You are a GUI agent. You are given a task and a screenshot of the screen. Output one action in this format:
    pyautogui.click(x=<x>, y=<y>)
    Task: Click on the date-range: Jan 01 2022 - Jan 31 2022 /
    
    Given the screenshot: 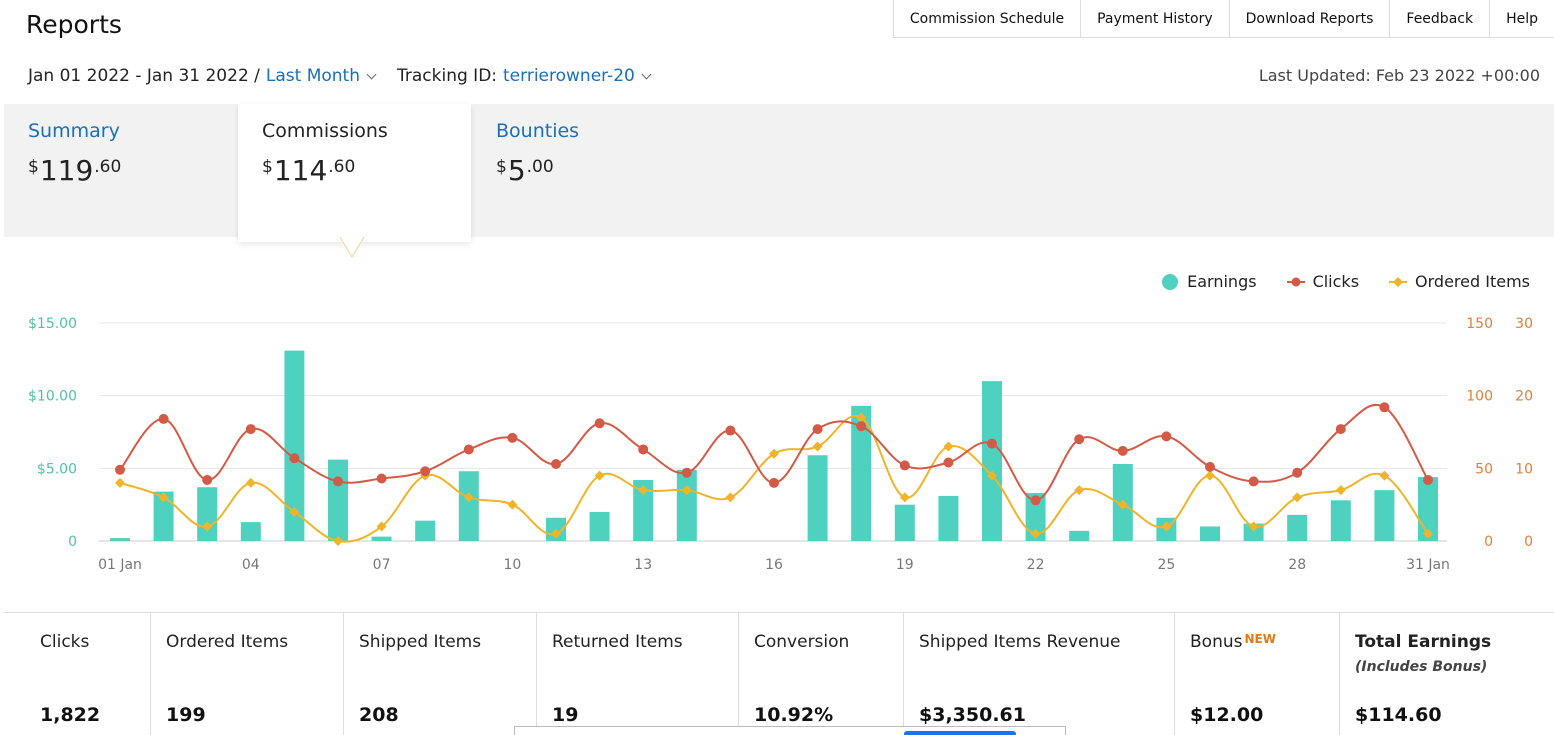 What is the action you would take?
    pyautogui.click(x=144, y=76)
    